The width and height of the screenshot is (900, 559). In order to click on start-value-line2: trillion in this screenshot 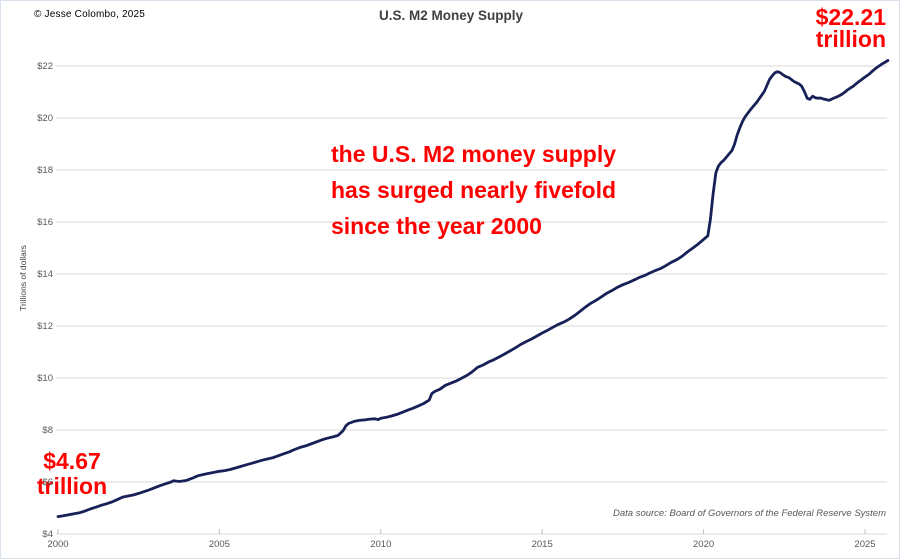, I will do `click(72, 486)`.